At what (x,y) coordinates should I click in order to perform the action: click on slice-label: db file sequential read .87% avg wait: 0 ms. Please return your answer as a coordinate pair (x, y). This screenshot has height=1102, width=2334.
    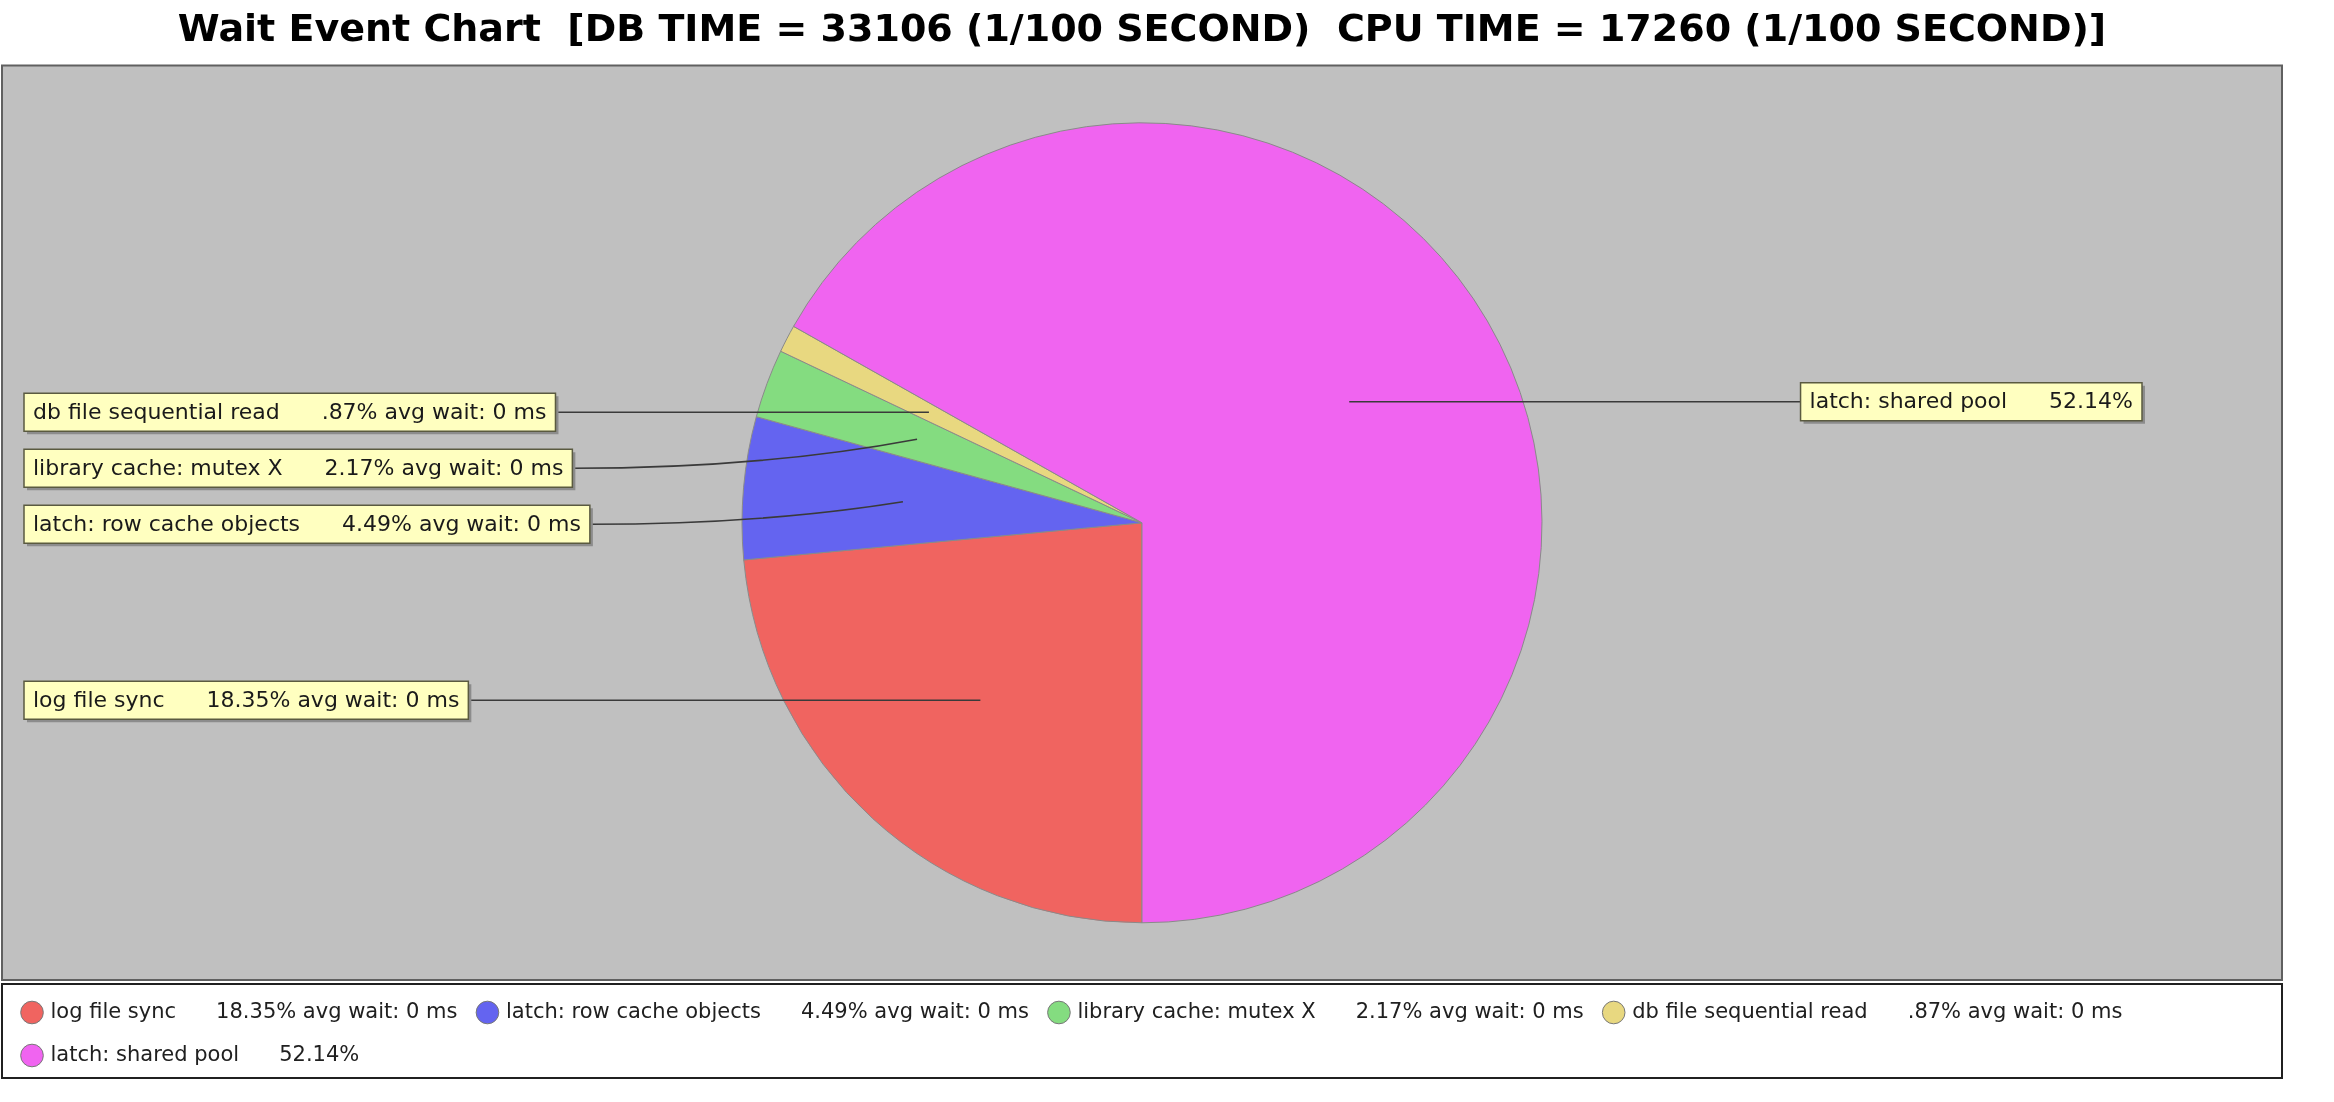
    Looking at the image, I should click on (290, 412).